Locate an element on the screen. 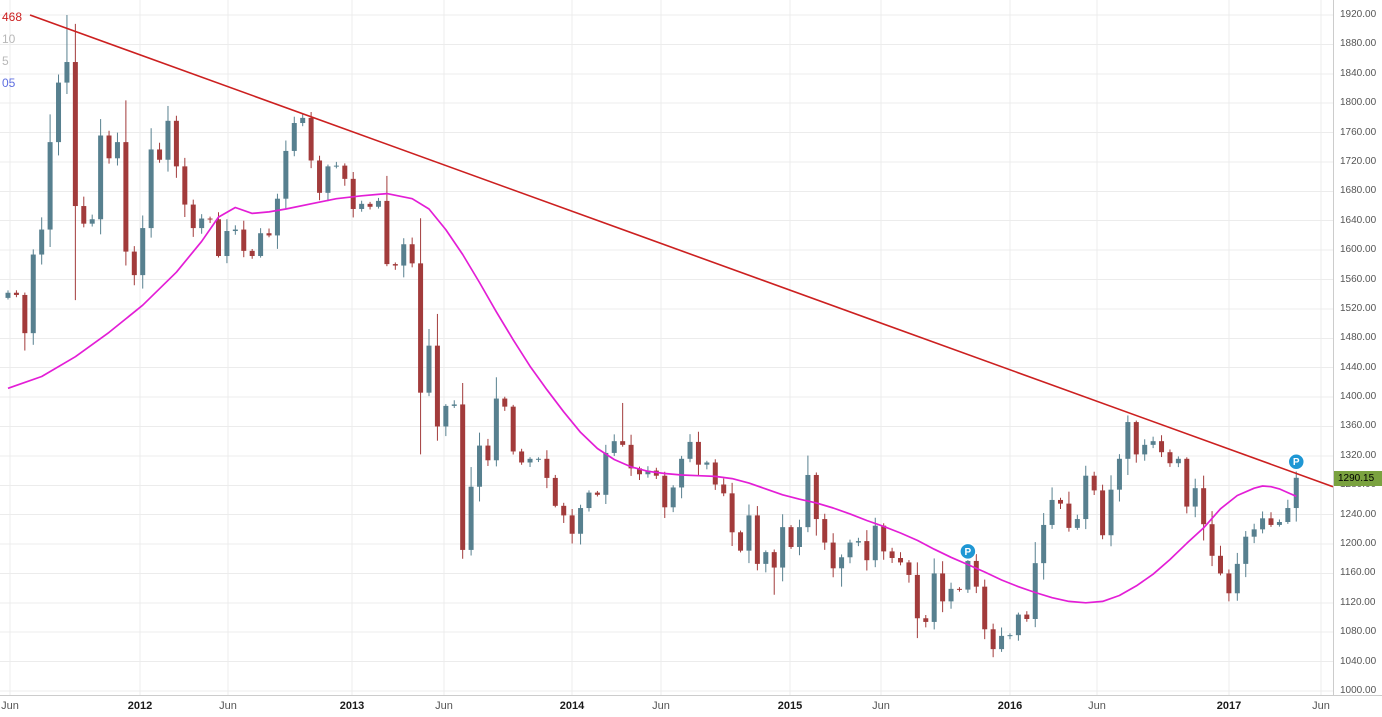 The width and height of the screenshot is (1382, 717). time-tick-label: 2017 is located at coordinates (1229, 706).